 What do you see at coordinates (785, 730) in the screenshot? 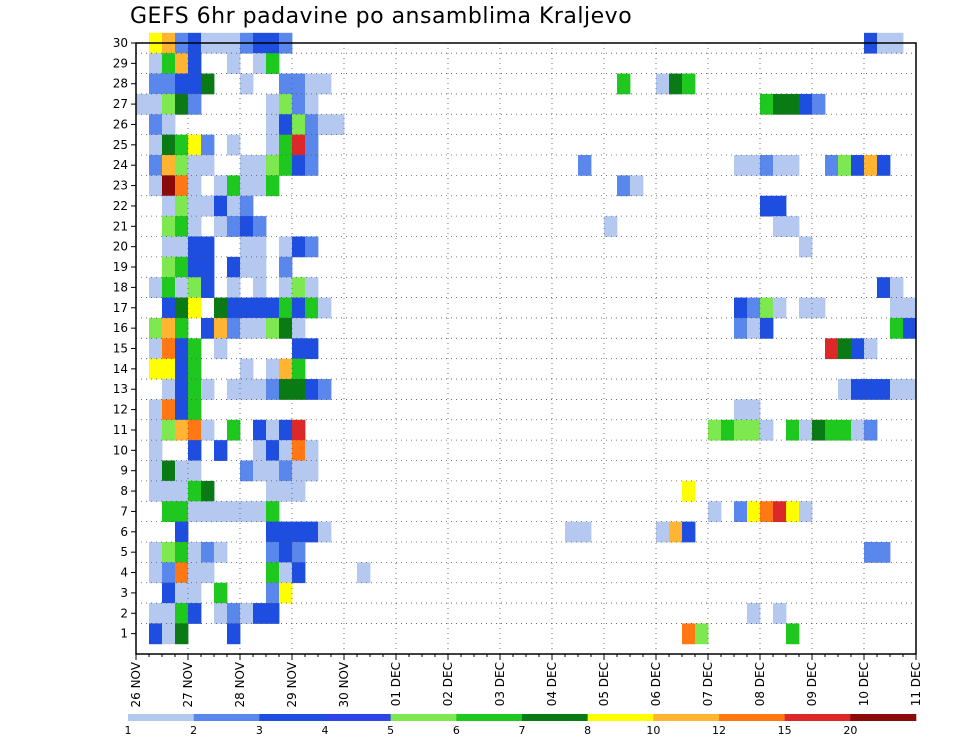
I see `legend-label: 15` at bounding box center [785, 730].